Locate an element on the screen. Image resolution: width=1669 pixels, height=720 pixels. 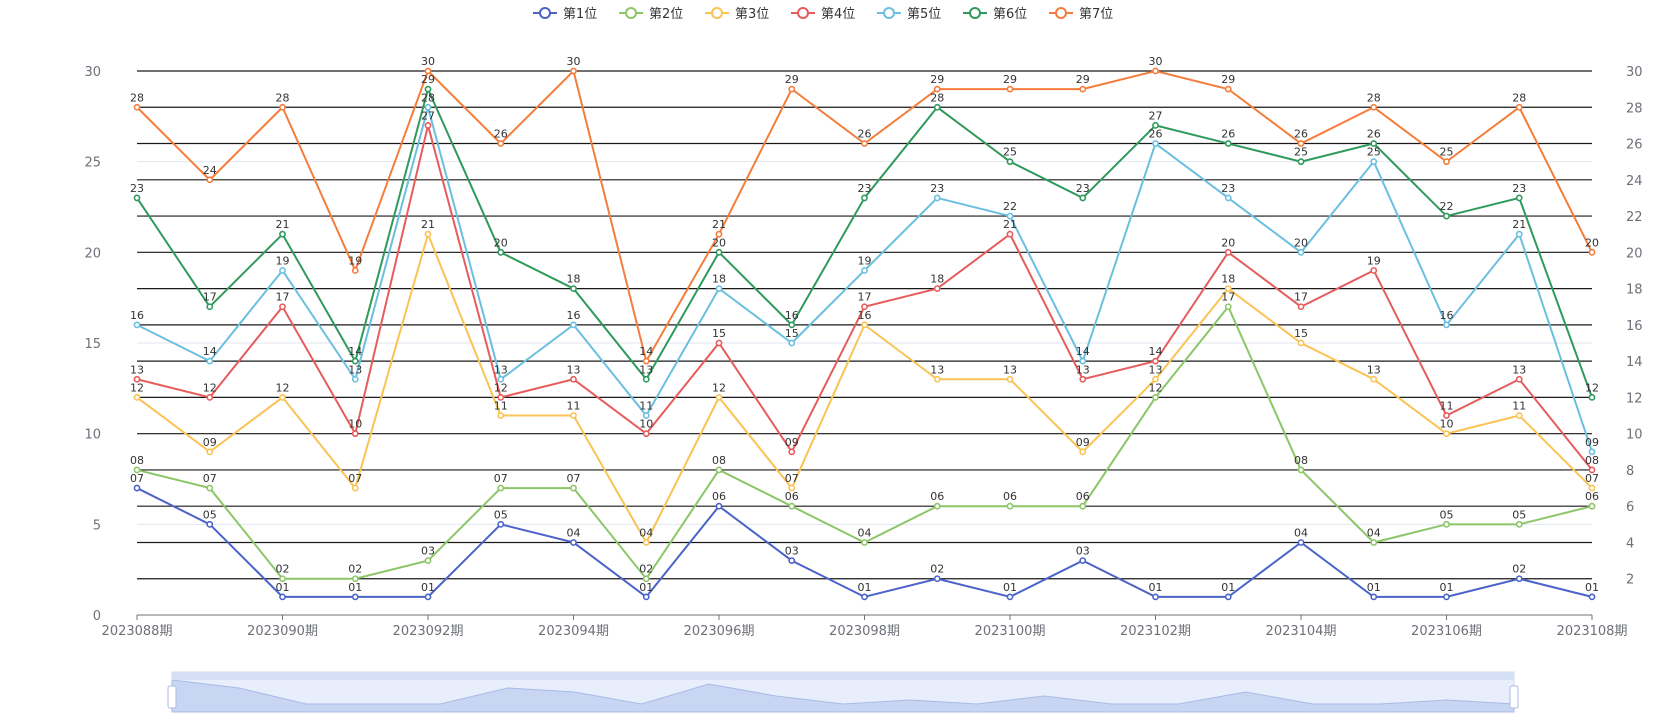
legend-label: 第5位 is located at coordinates (924, 14).